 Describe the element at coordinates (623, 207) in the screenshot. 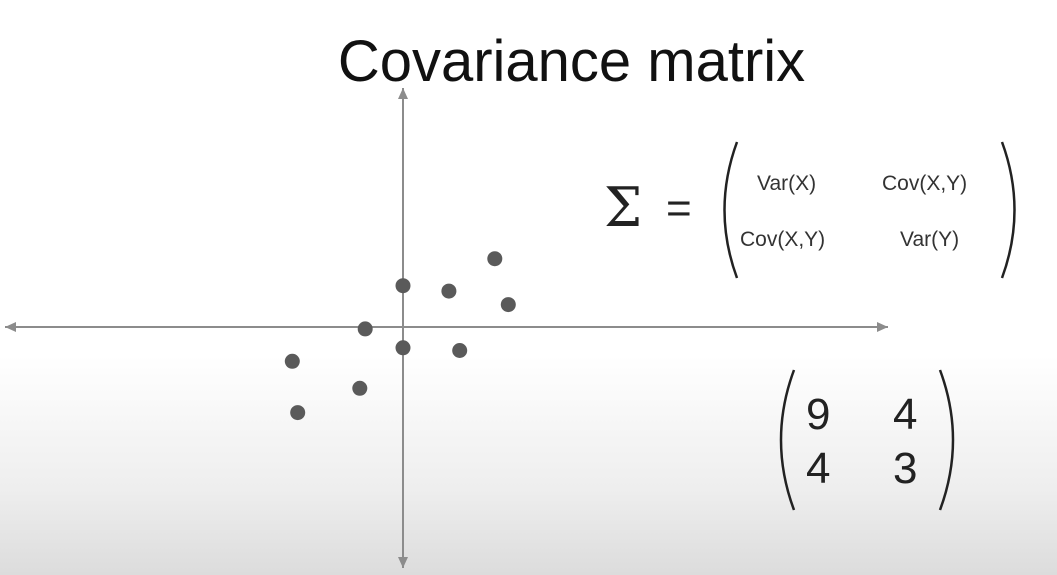

I see `sigma-symbol: Σ` at that location.